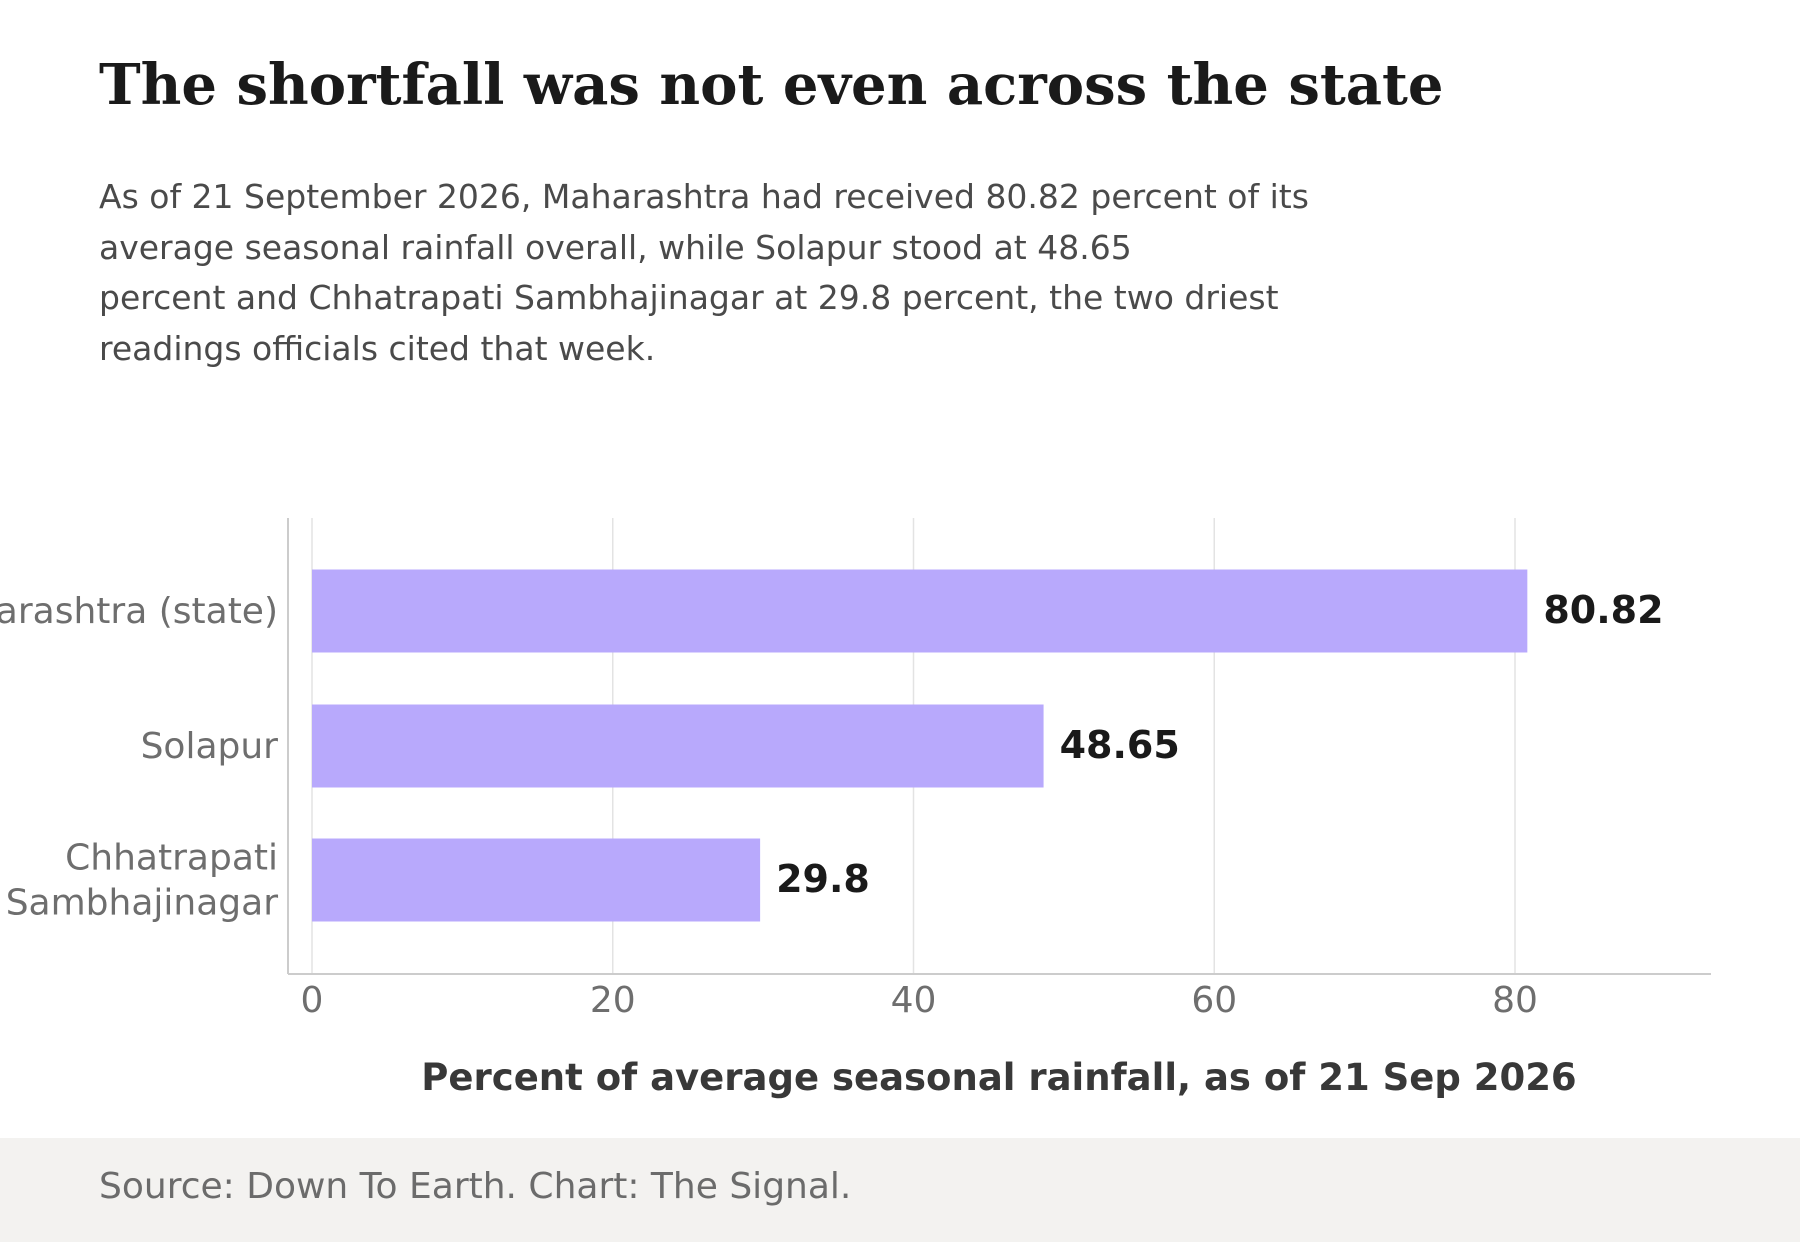  What do you see at coordinates (312, 1000) in the screenshot?
I see `x-tick-label: 0` at bounding box center [312, 1000].